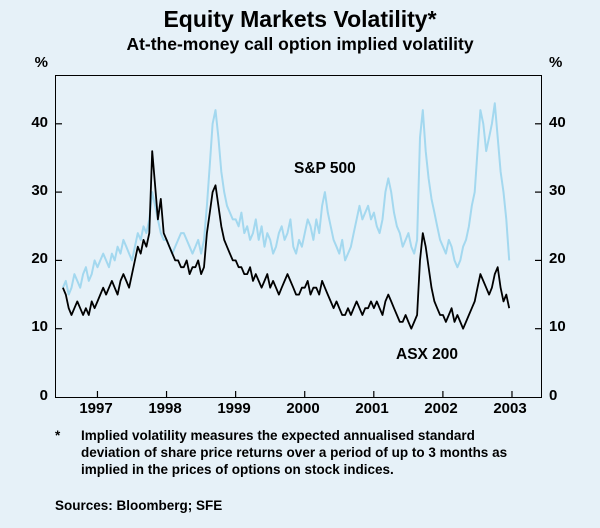  What do you see at coordinates (234, 408) in the screenshot?
I see `x-tick-label-1999: 1999` at bounding box center [234, 408].